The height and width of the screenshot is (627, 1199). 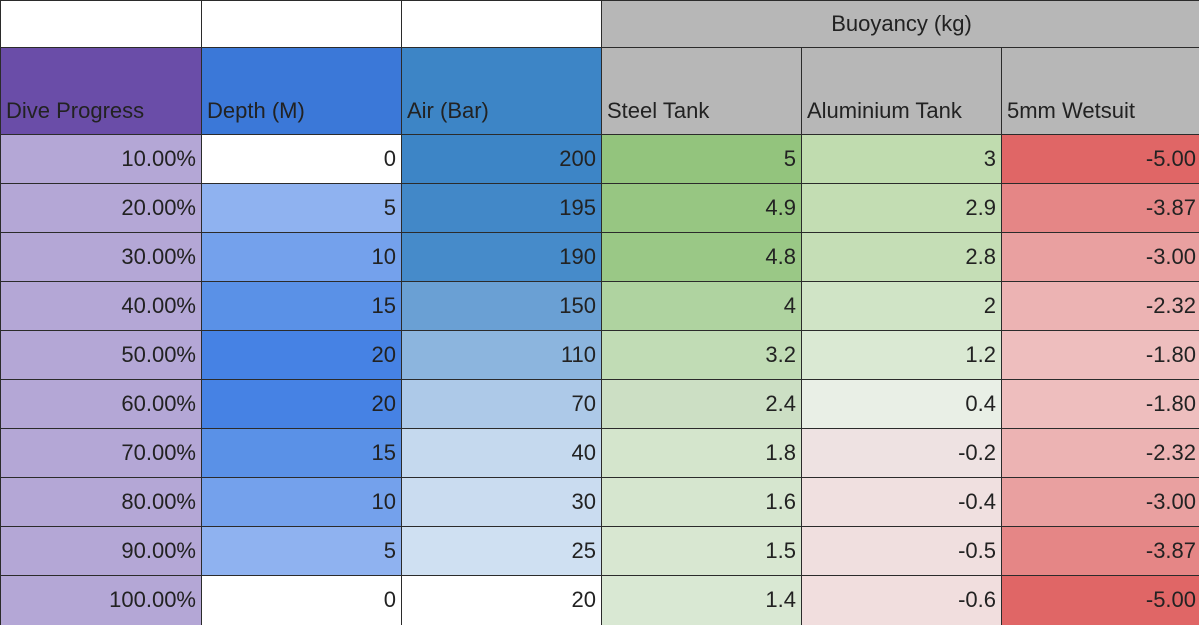 What do you see at coordinates (901, 208) in the screenshot?
I see `aluminium-tank-cell: 2.9` at bounding box center [901, 208].